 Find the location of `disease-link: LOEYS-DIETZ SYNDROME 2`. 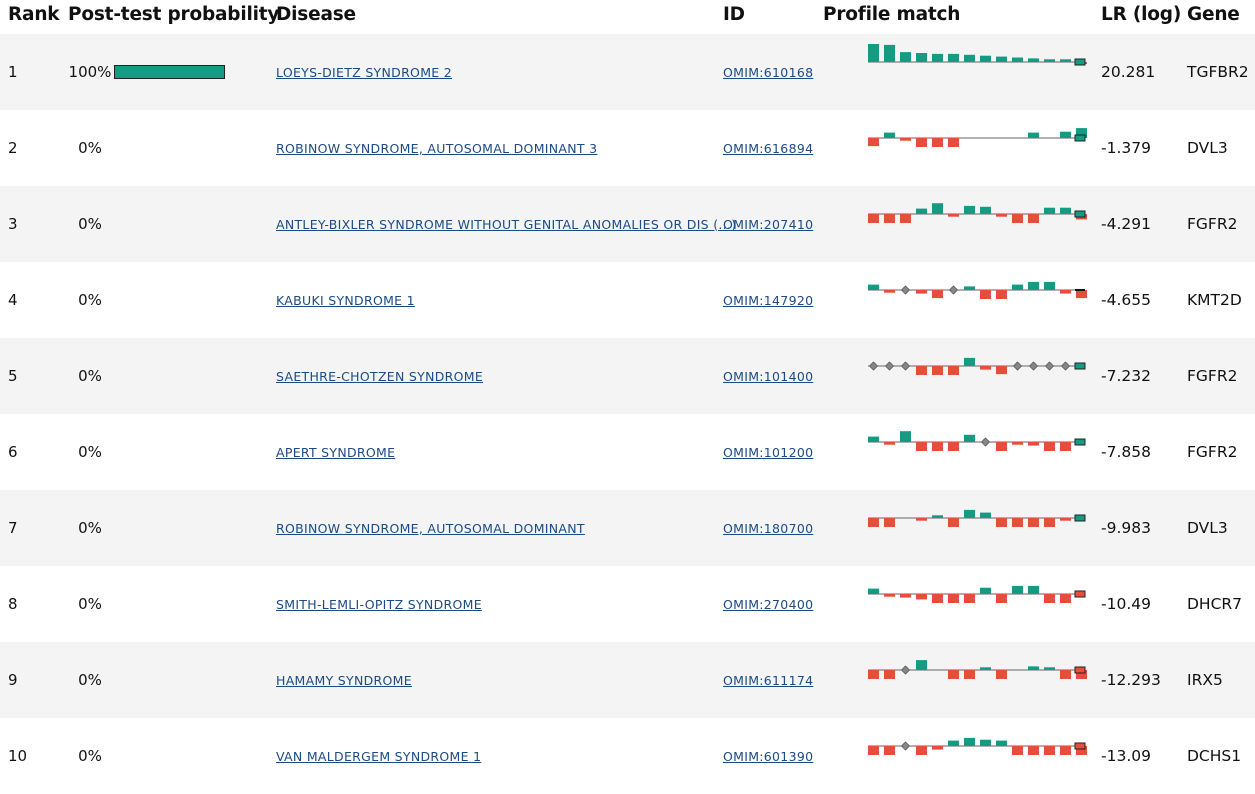

disease-link: LOEYS-DIETZ SYNDROME 2 is located at coordinates (364, 72).